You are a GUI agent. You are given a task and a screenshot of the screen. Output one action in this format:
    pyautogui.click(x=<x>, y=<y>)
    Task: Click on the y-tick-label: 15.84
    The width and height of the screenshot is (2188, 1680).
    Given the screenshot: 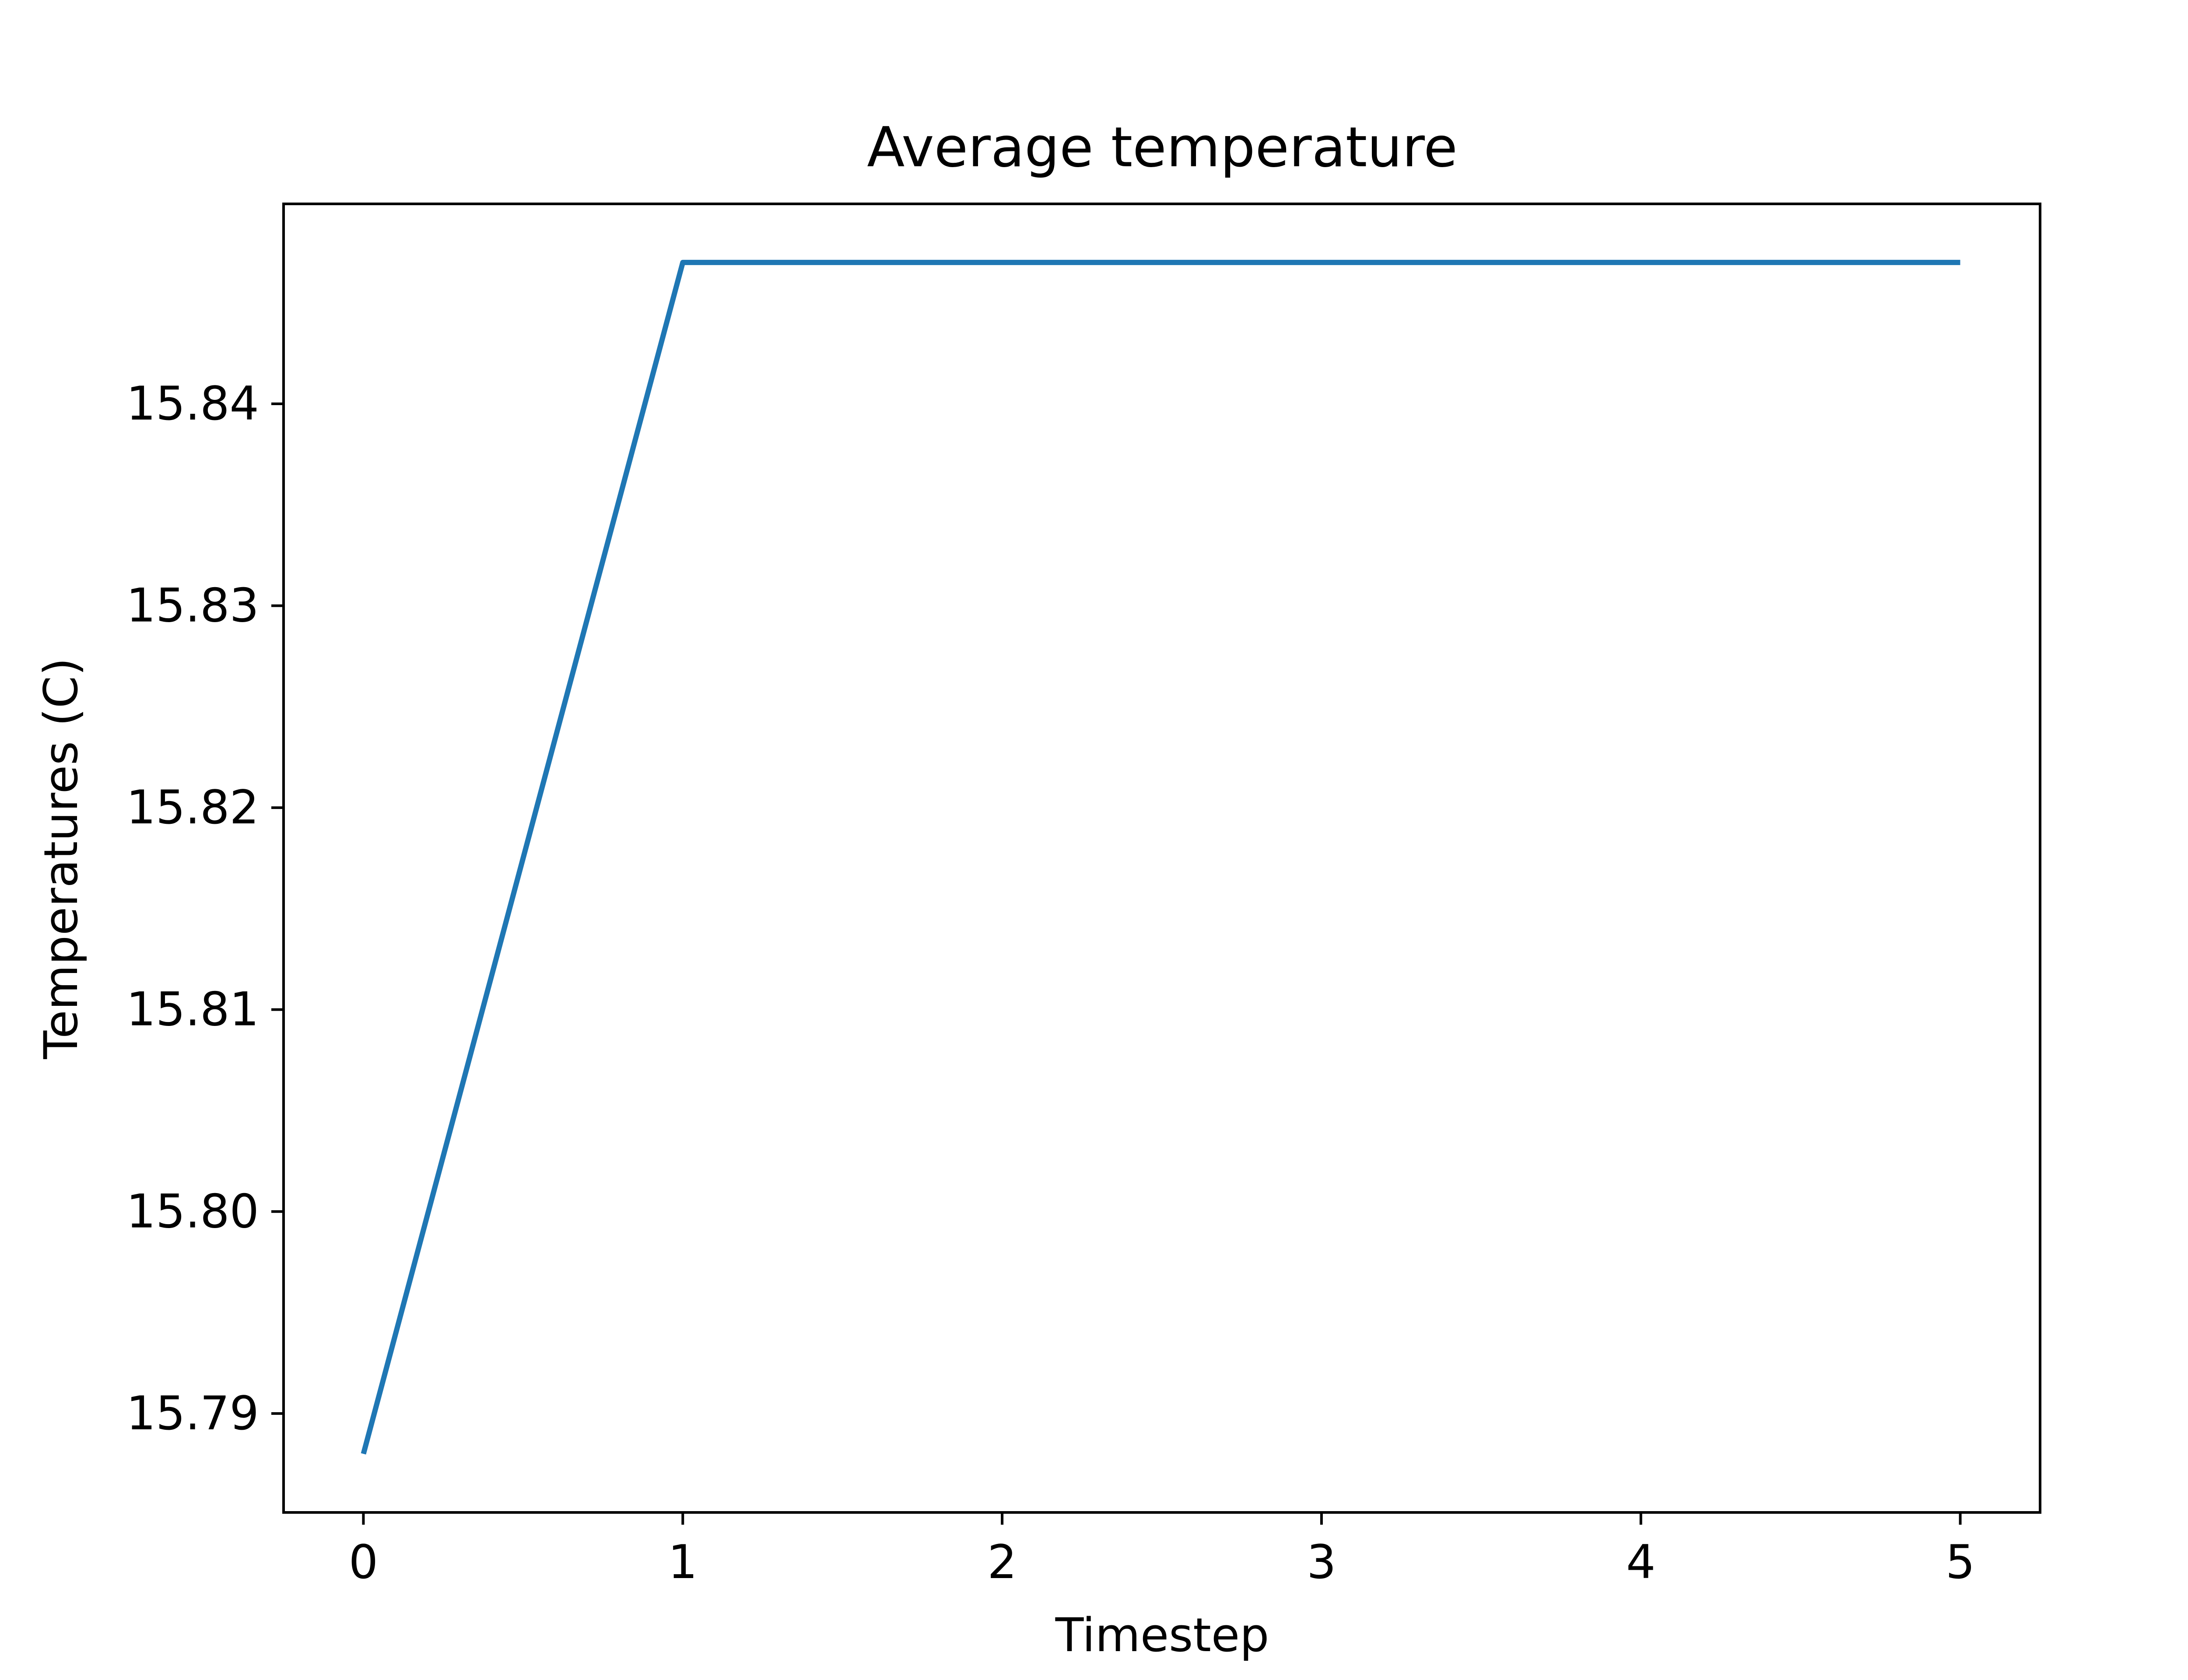 What is the action you would take?
    pyautogui.click(x=192, y=403)
    